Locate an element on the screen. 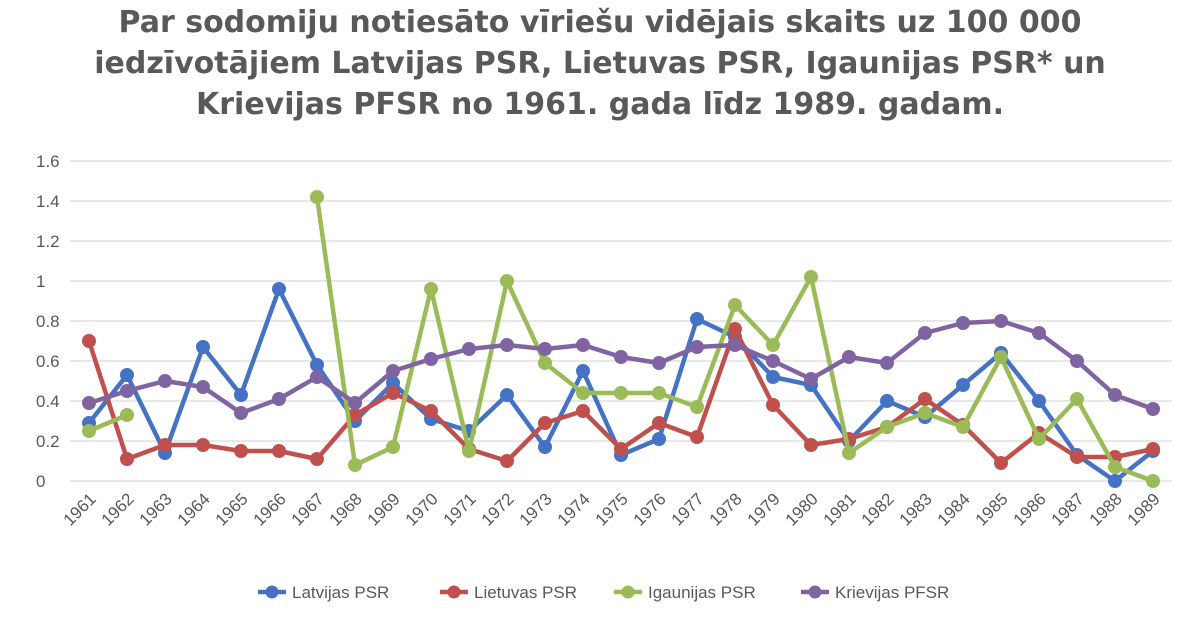 The height and width of the screenshot is (618, 1200). x-tick-label: 1981 is located at coordinates (840, 509).